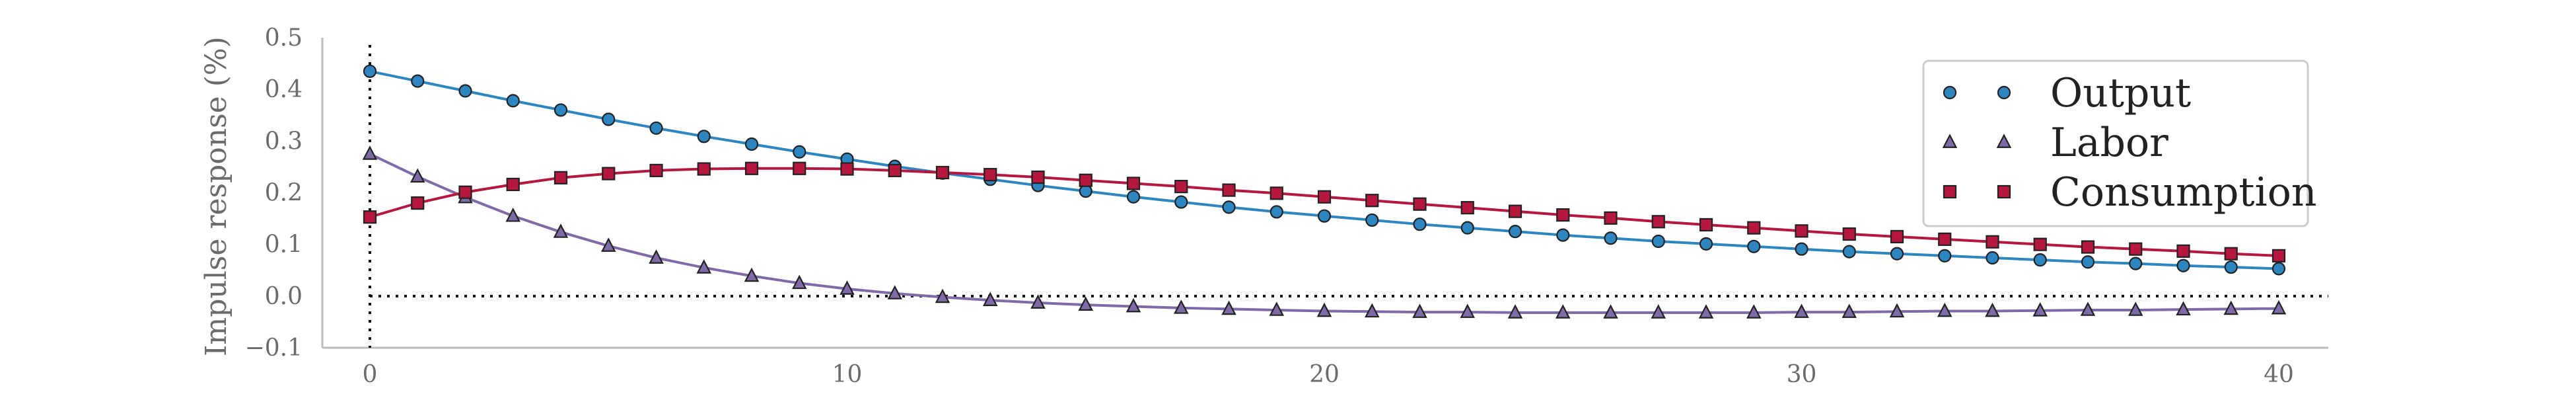 This screenshot has width=2576, height=400. Describe the element at coordinates (847, 374) in the screenshot. I see `x-tick-label: 10` at that location.